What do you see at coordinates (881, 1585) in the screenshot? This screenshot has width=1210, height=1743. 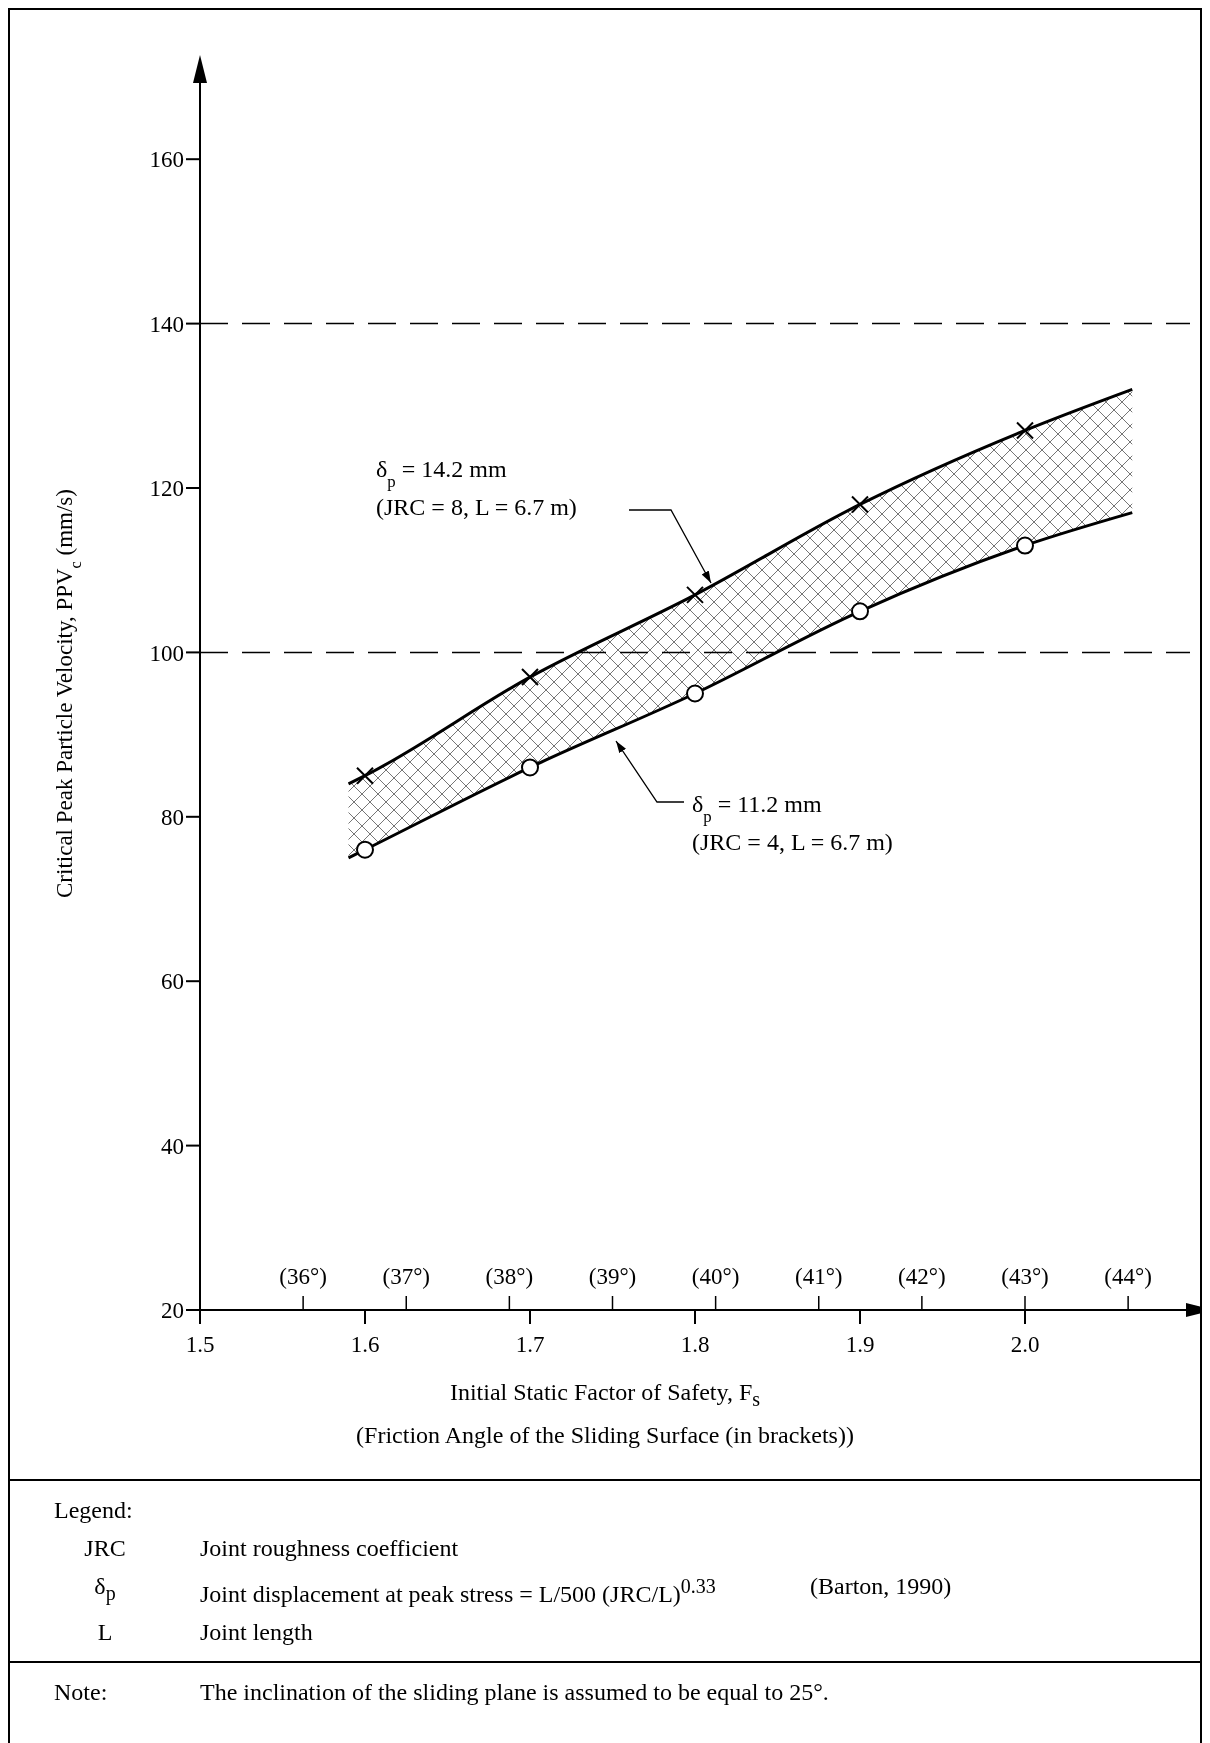 I see `text: (Barton, 1990)` at bounding box center [881, 1585].